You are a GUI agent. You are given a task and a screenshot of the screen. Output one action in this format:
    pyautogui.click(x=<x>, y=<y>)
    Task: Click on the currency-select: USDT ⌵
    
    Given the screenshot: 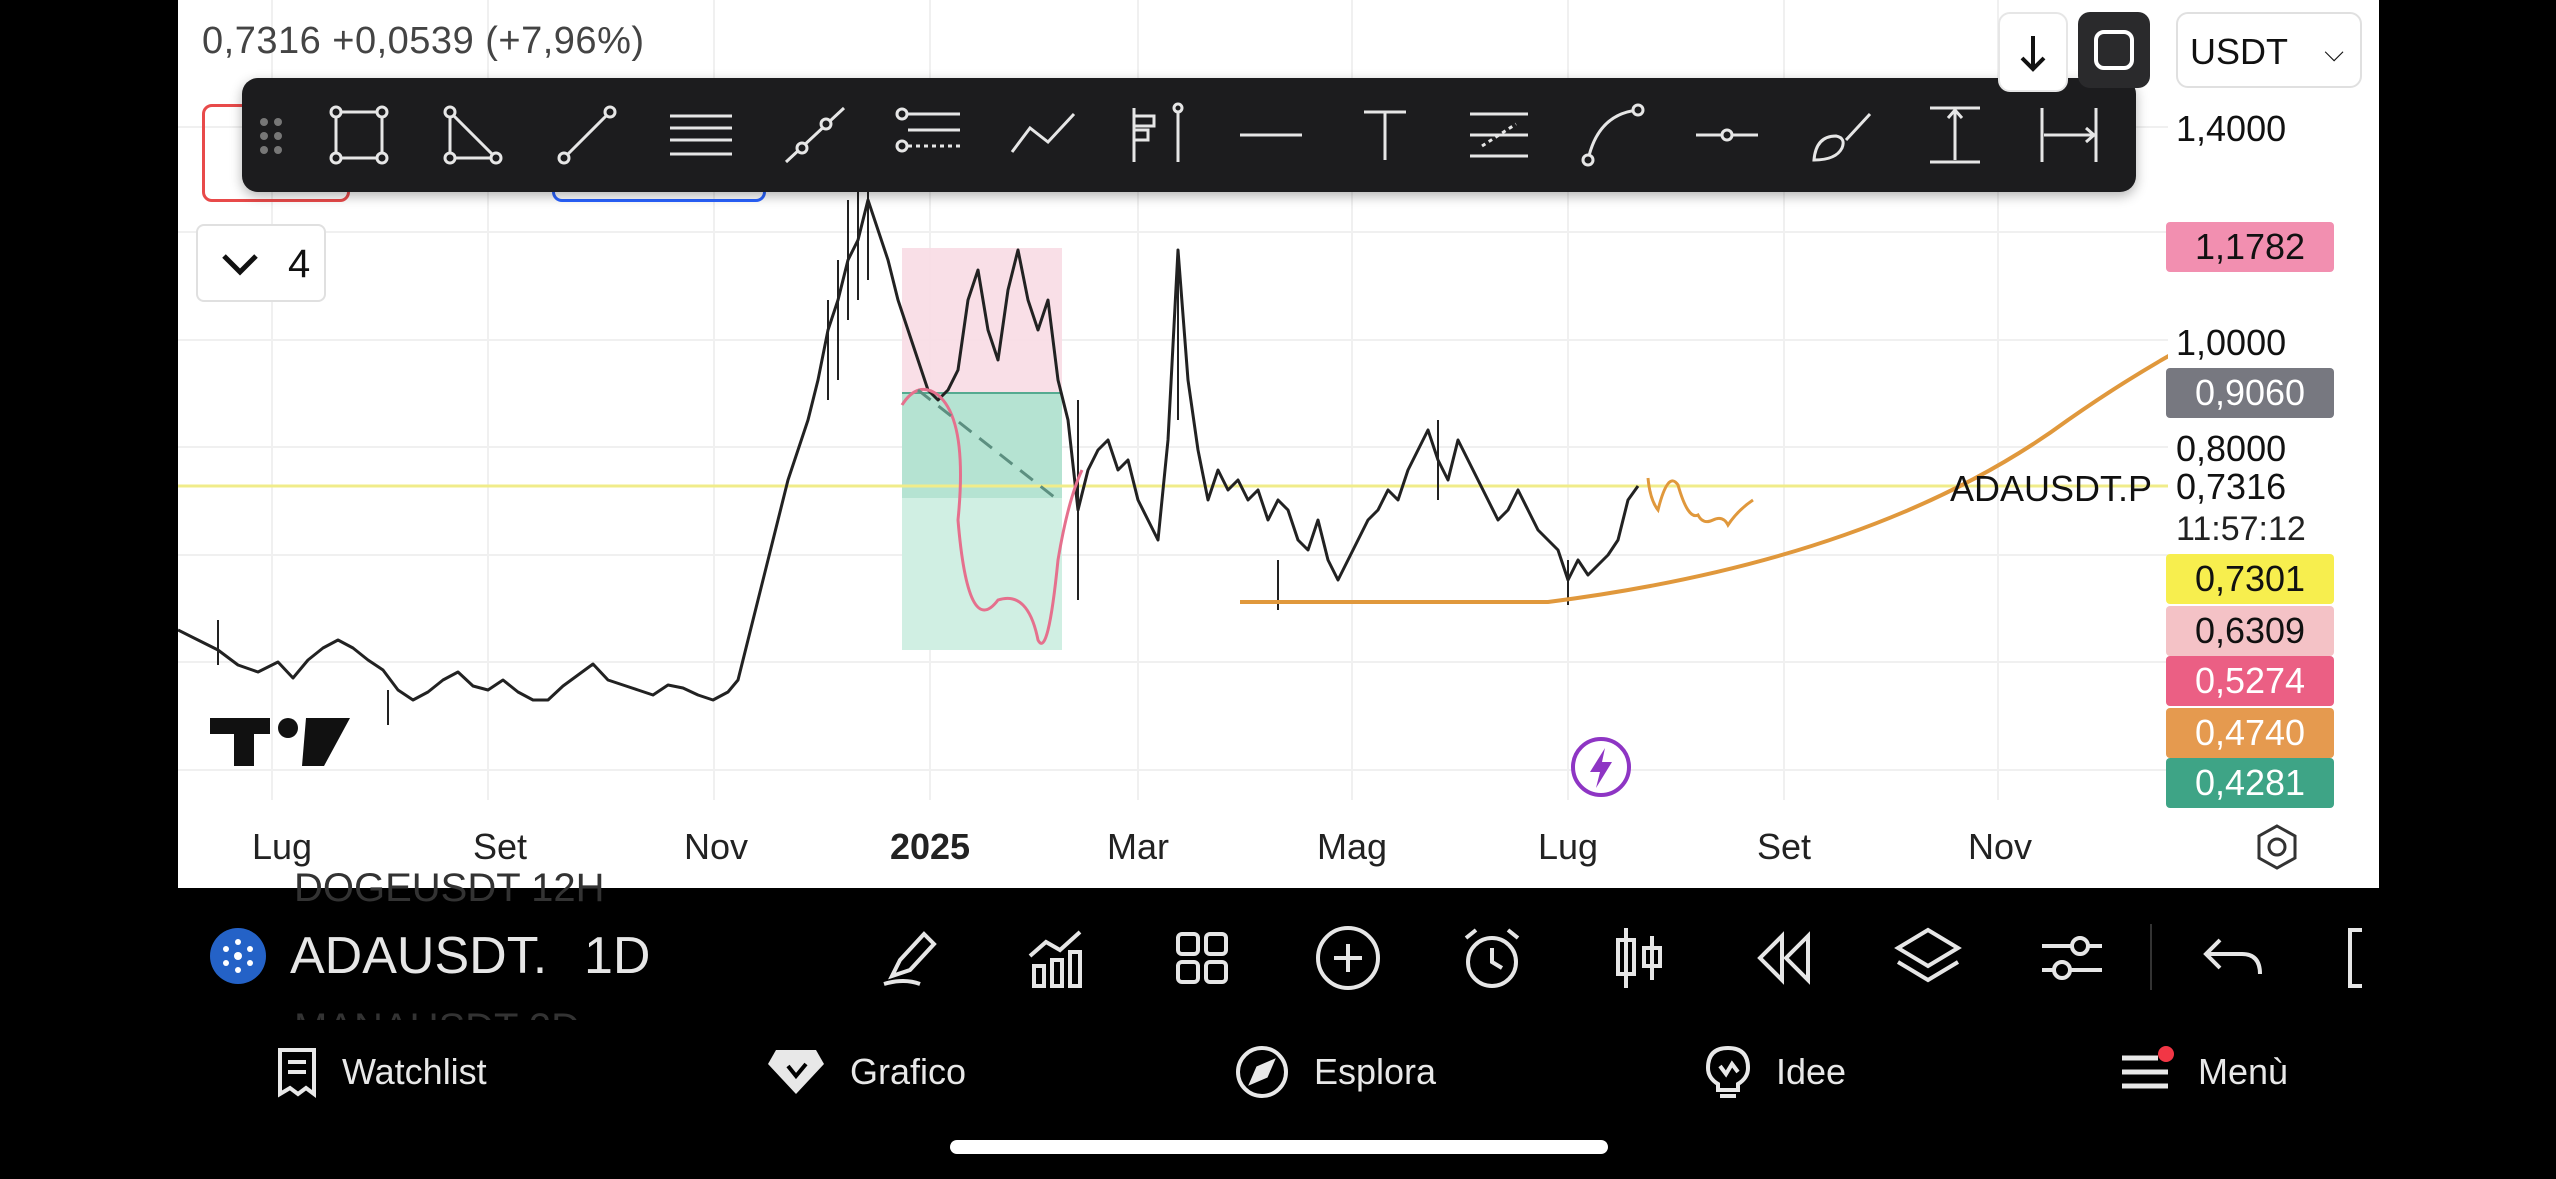 What is the action you would take?
    pyautogui.click(x=2269, y=50)
    